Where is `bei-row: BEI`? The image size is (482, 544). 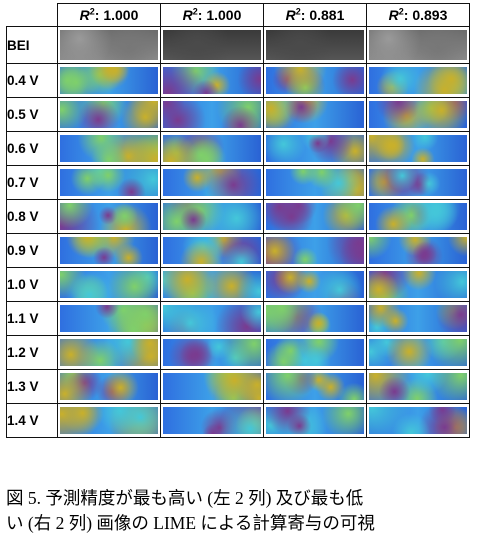
bei-row: BEI is located at coordinates (238, 45).